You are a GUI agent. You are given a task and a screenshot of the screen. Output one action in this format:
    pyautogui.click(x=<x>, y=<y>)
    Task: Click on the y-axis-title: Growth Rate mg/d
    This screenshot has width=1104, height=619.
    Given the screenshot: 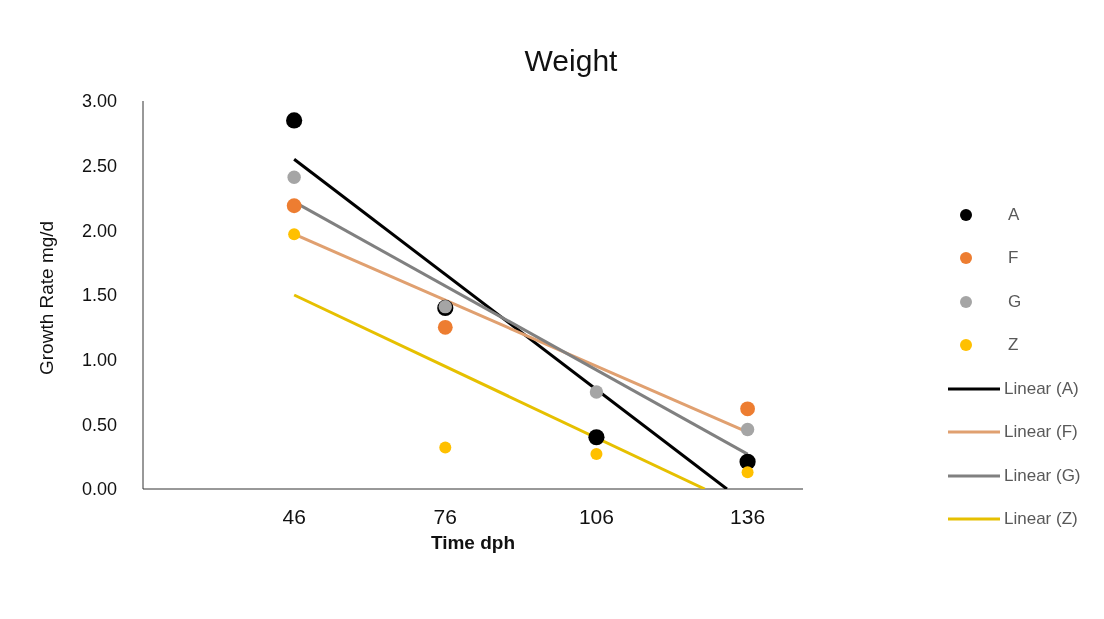 What is the action you would take?
    pyautogui.click(x=46, y=297)
    